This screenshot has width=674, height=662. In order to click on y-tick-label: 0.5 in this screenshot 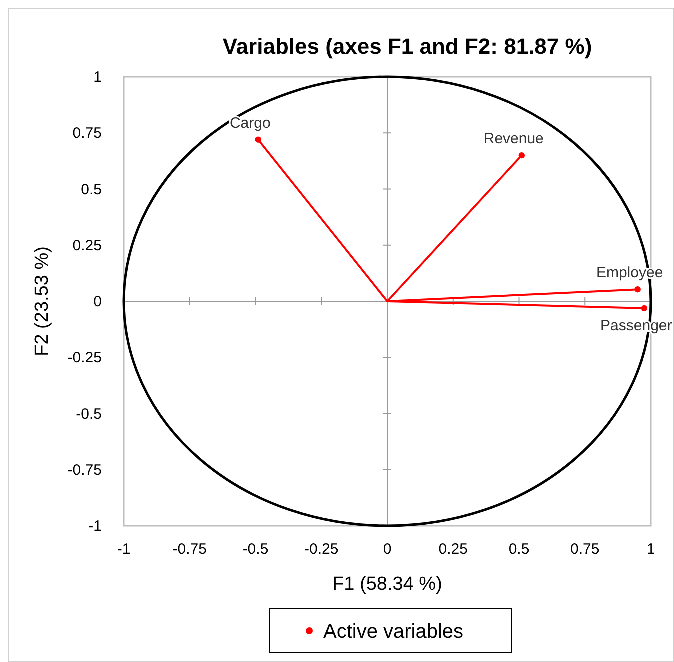, I will do `click(91, 189)`.